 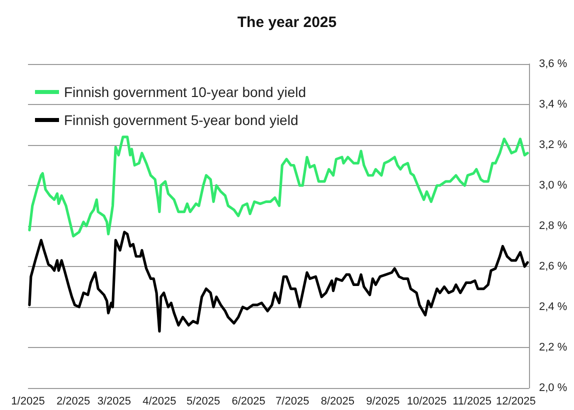 What do you see at coordinates (249, 402) in the screenshot?
I see `x-tick-label: 6/2025` at bounding box center [249, 402].